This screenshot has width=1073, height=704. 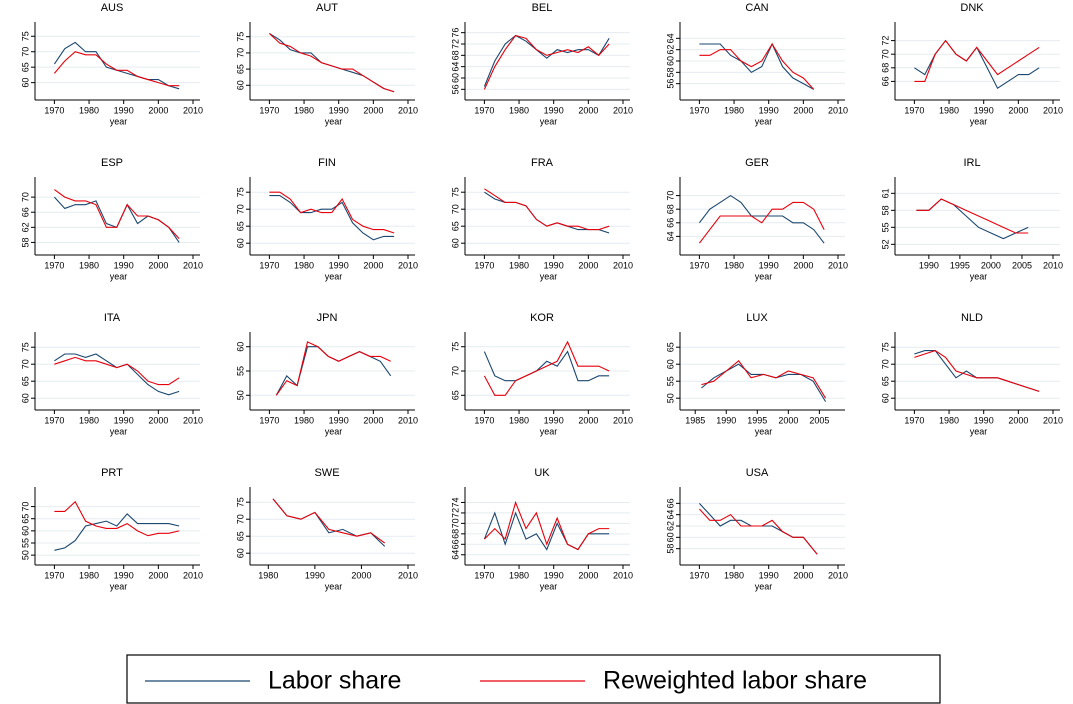 What do you see at coordinates (25, 555) in the screenshot?
I see `y-tick-label: 50` at bounding box center [25, 555].